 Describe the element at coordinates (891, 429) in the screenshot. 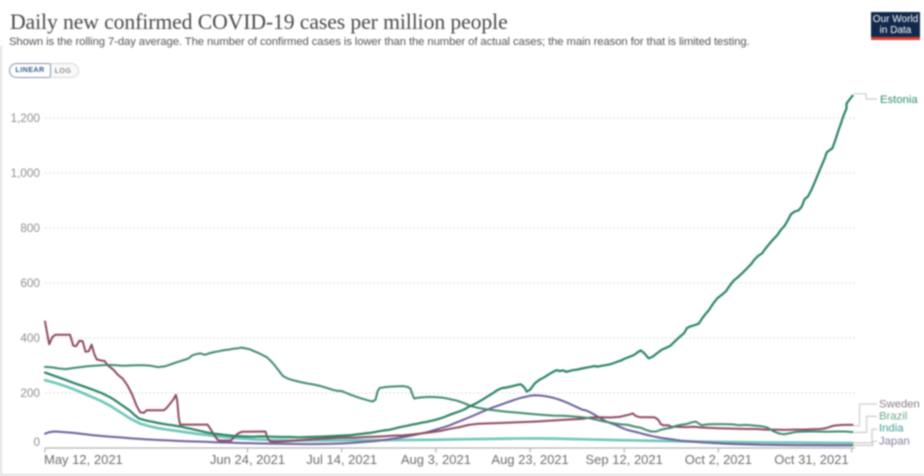

I see `svg-text: India` at that location.